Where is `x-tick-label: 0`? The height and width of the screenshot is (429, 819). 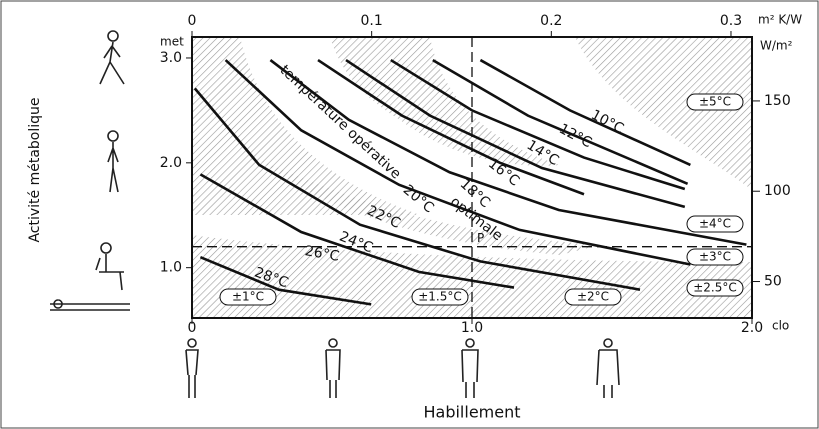
x-tick-label: 0 is located at coordinates (192, 328).